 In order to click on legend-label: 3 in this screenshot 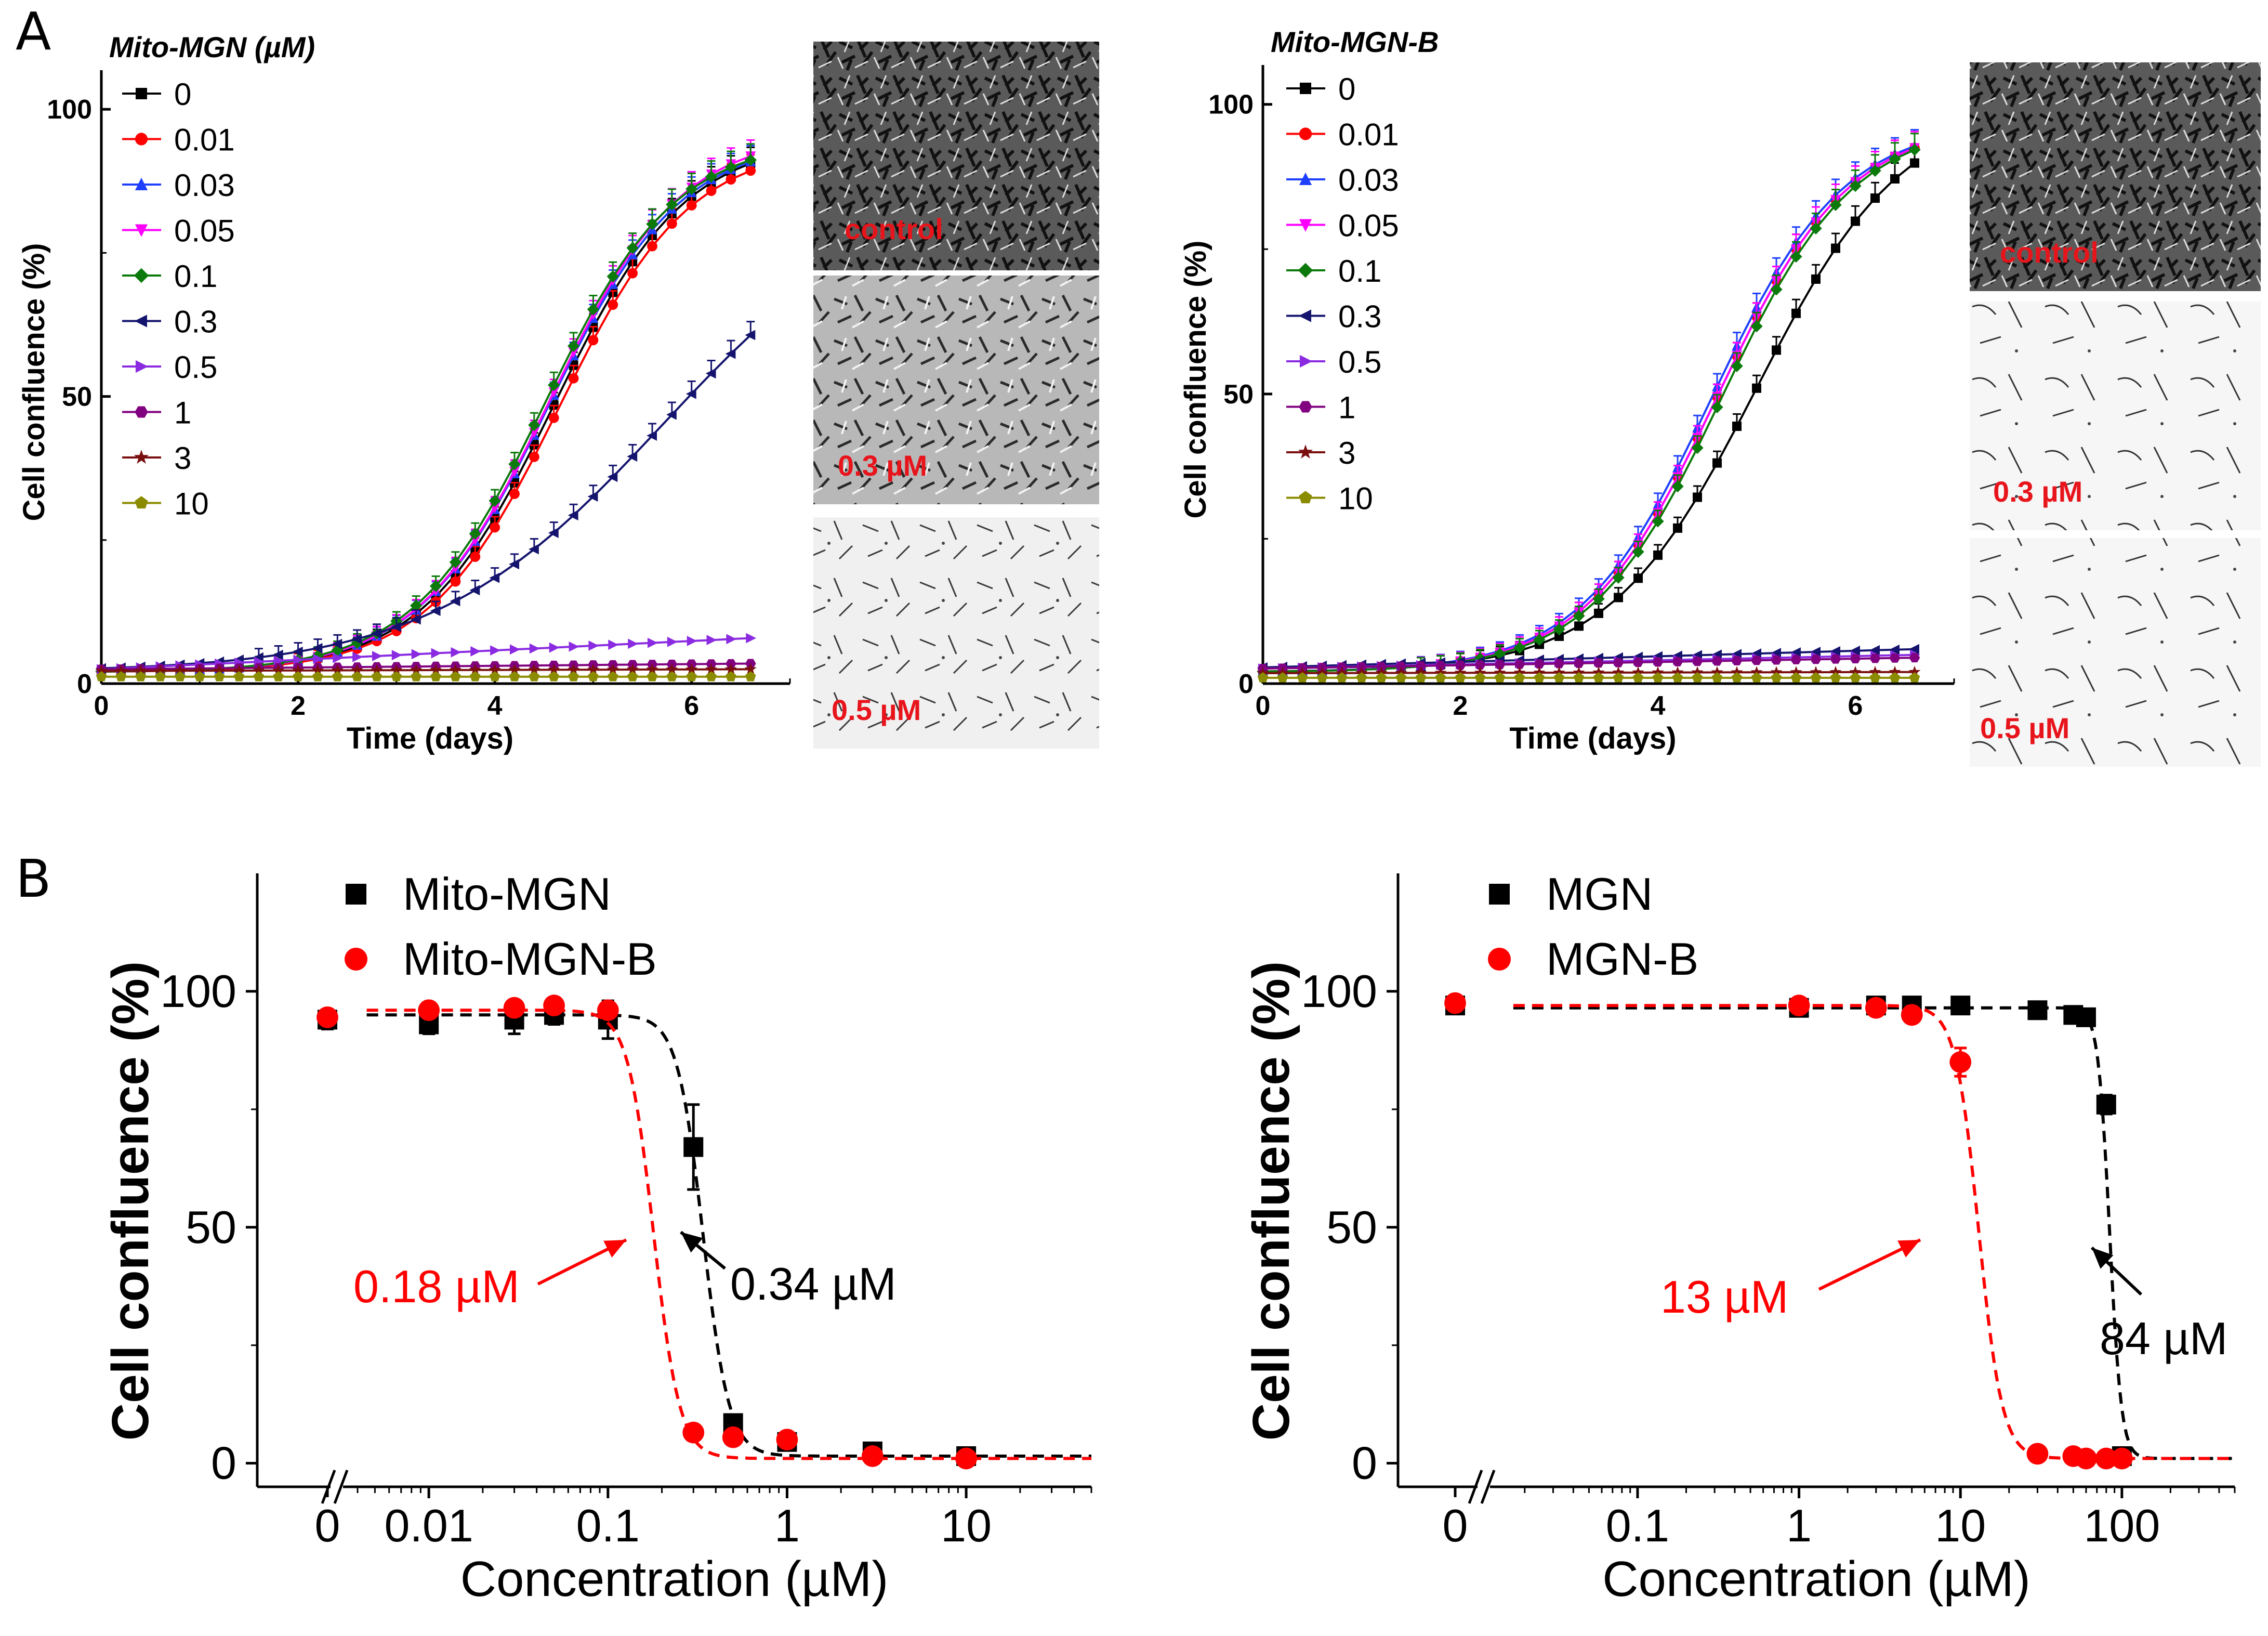, I will do `click(1346, 453)`.